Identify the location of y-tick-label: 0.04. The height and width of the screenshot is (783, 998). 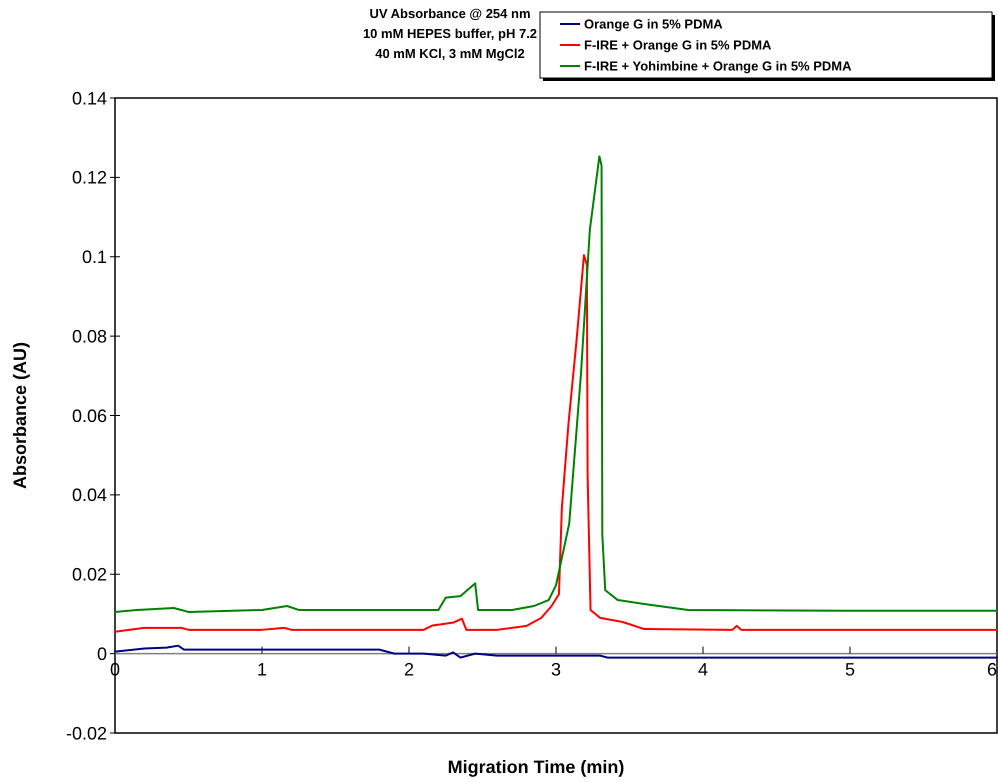
(89, 495).